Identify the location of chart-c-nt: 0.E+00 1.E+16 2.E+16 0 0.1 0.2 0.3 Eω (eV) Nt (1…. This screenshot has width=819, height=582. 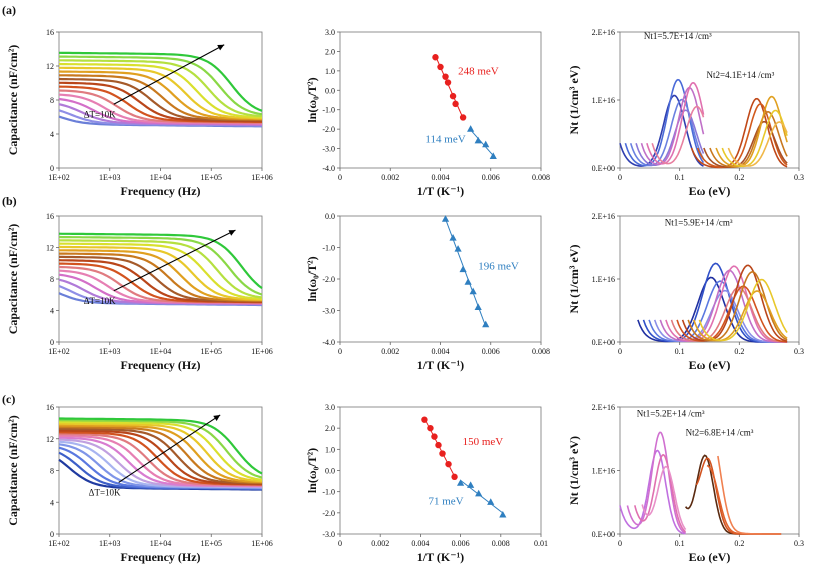
(685, 483).